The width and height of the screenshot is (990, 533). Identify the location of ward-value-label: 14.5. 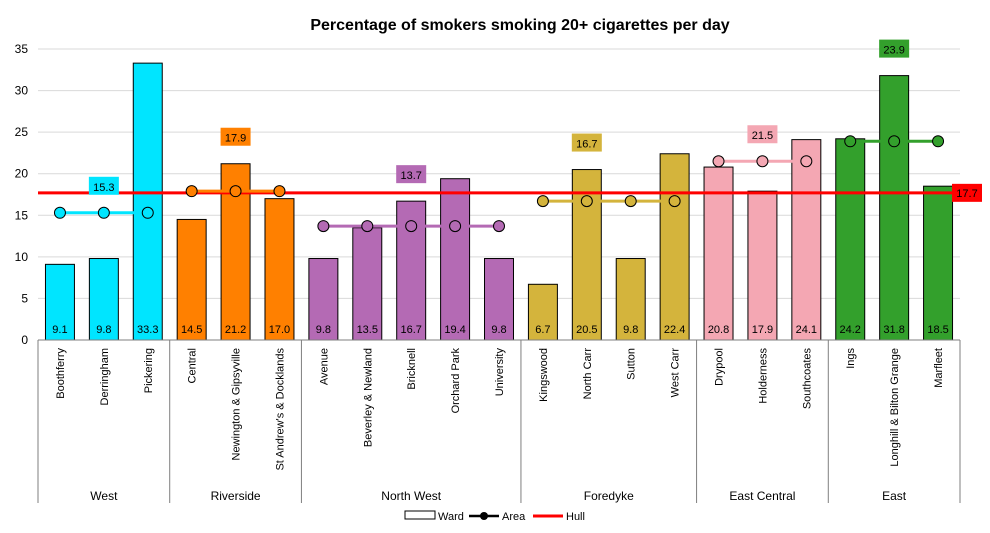
(191, 330).